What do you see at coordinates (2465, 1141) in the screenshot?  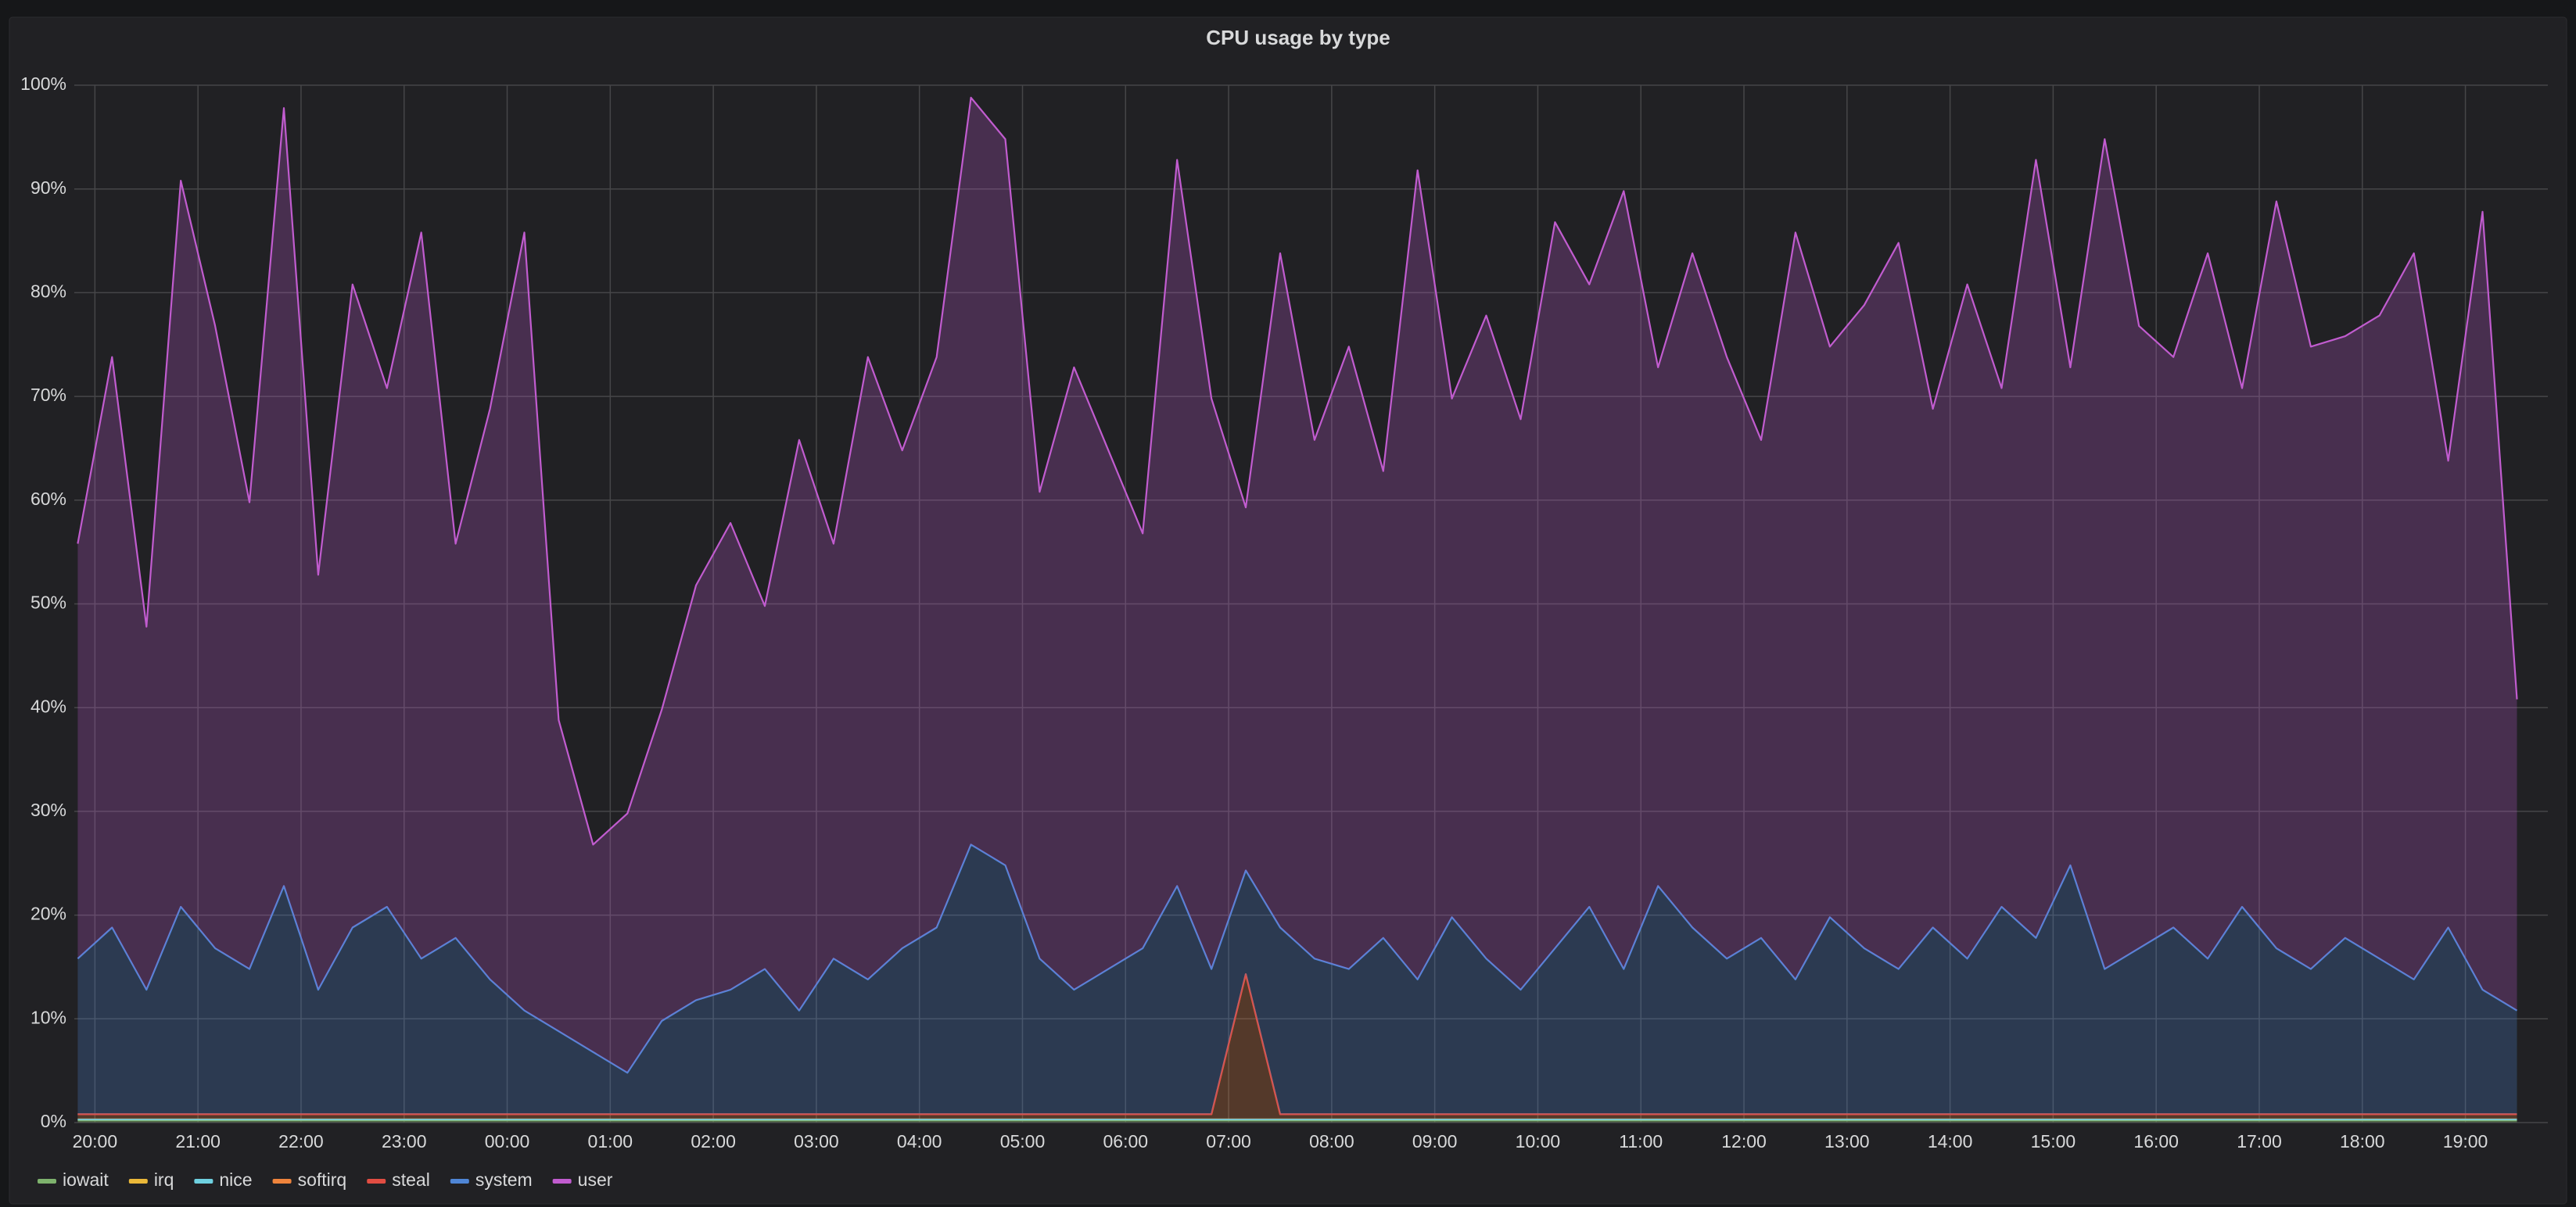 I see `x-tick-label: 19:00` at bounding box center [2465, 1141].